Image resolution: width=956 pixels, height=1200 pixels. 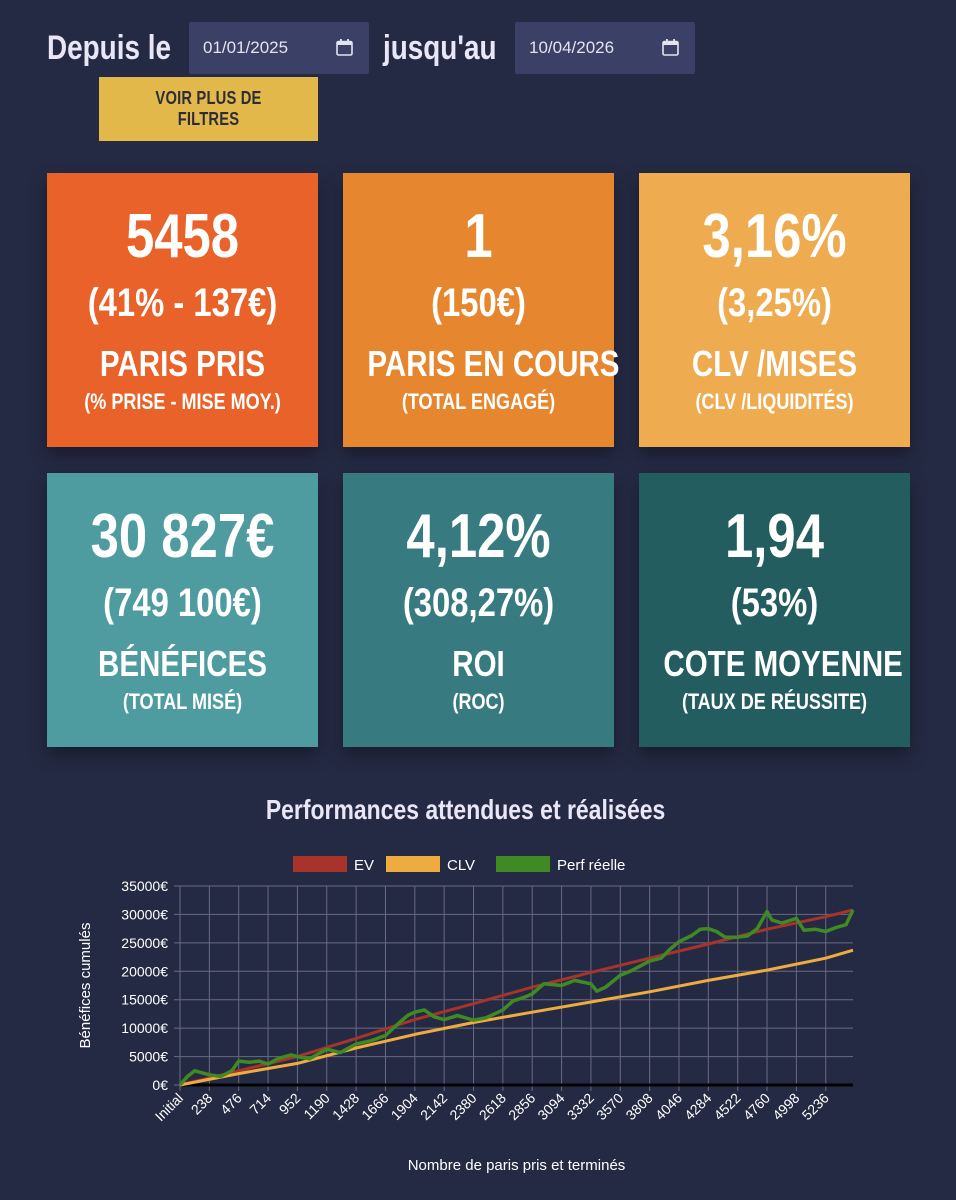 What do you see at coordinates (144, 971) in the screenshot?
I see `y-tick-label: 20000€` at bounding box center [144, 971].